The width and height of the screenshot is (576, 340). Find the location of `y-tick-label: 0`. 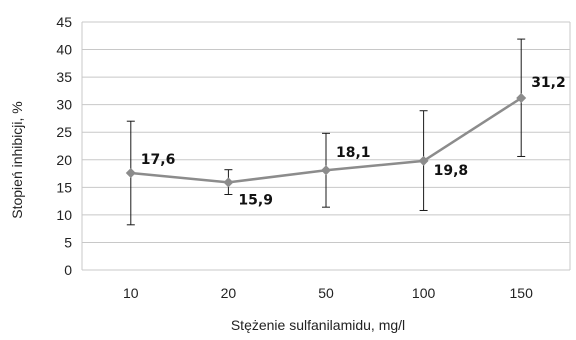

y-tick-label: 0 is located at coordinates (68, 270).